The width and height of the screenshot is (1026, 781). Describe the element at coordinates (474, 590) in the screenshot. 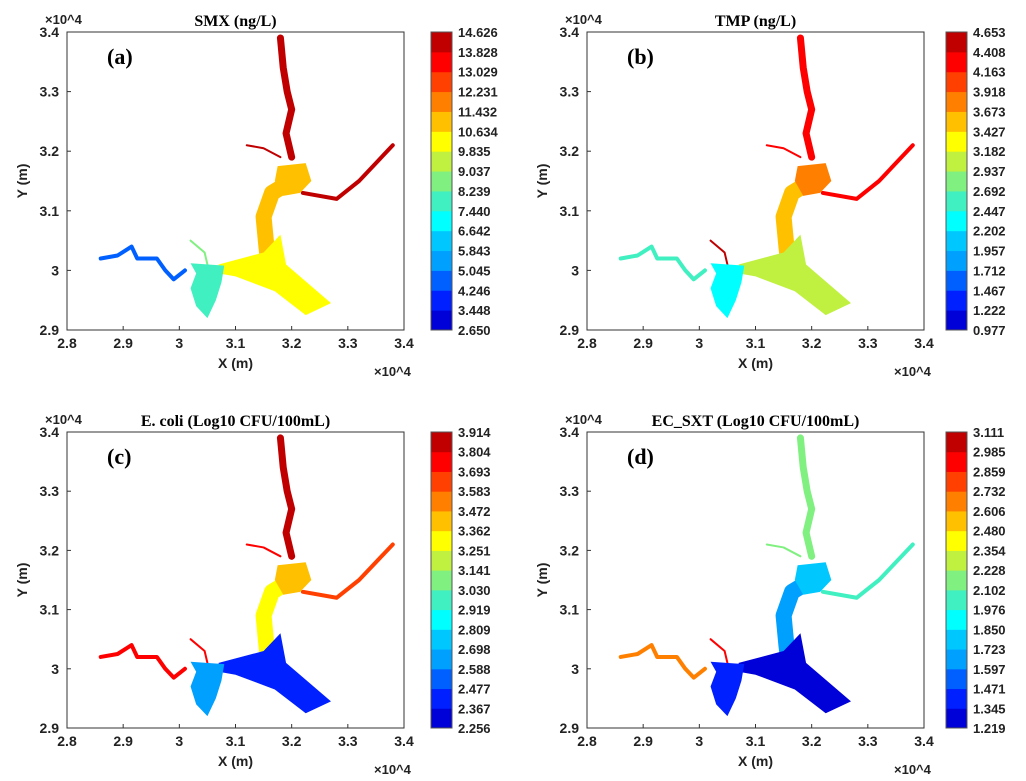

I see `colorbar-tick-label: 3.030` at that location.